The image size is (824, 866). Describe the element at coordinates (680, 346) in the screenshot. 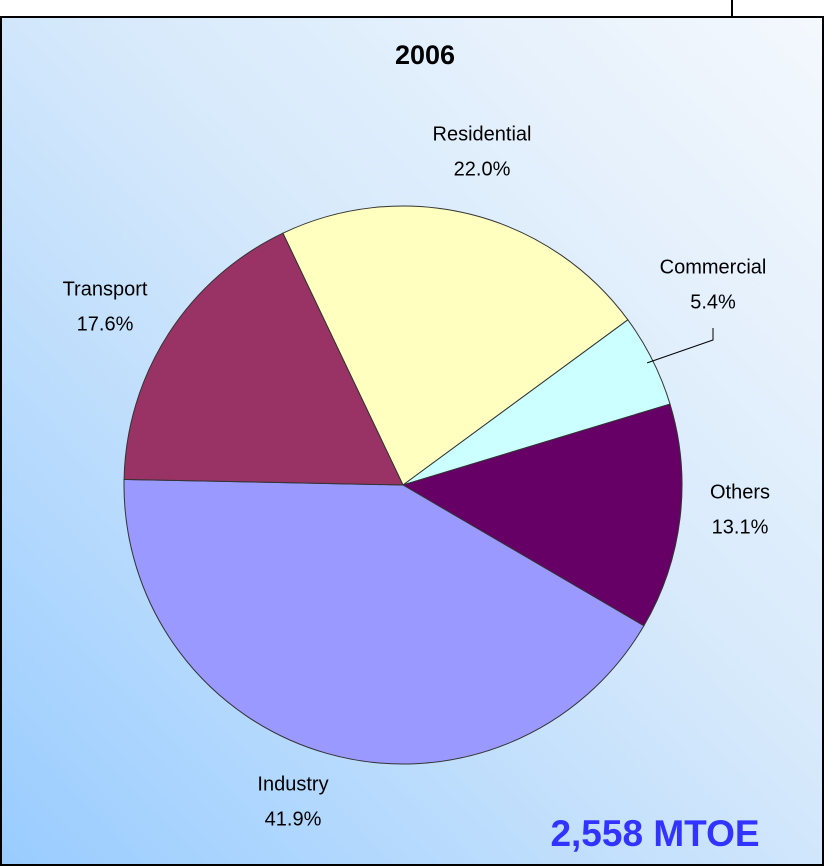

I see `leader-line` at that location.